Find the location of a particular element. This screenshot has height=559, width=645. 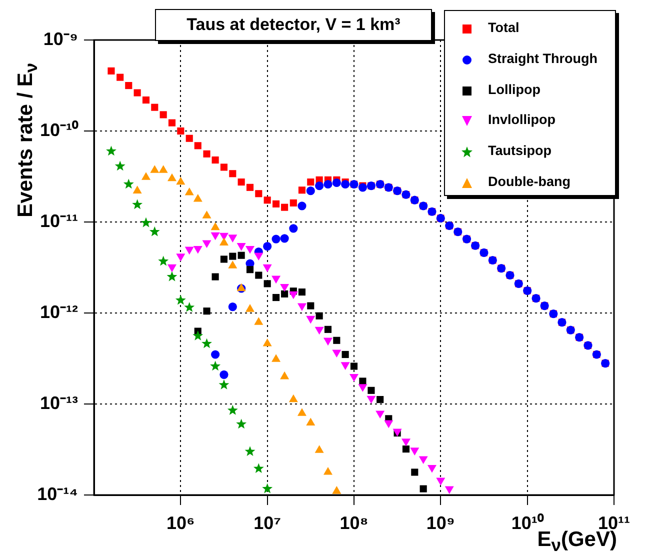

x-tick-label: 10⁷ is located at coordinates (268, 522).